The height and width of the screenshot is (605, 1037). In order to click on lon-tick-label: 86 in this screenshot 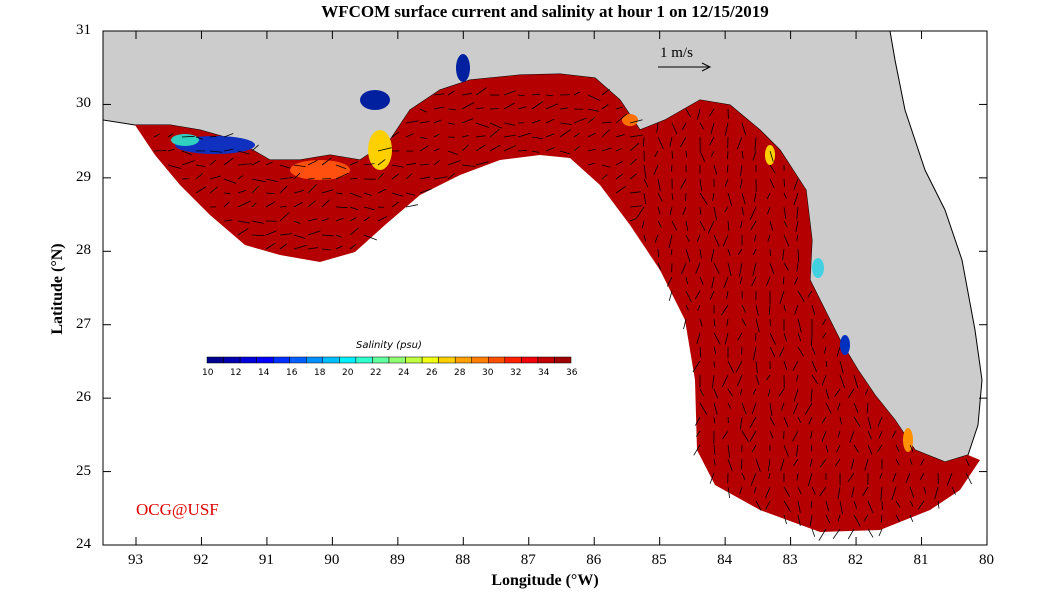, I will do `click(594, 560)`.